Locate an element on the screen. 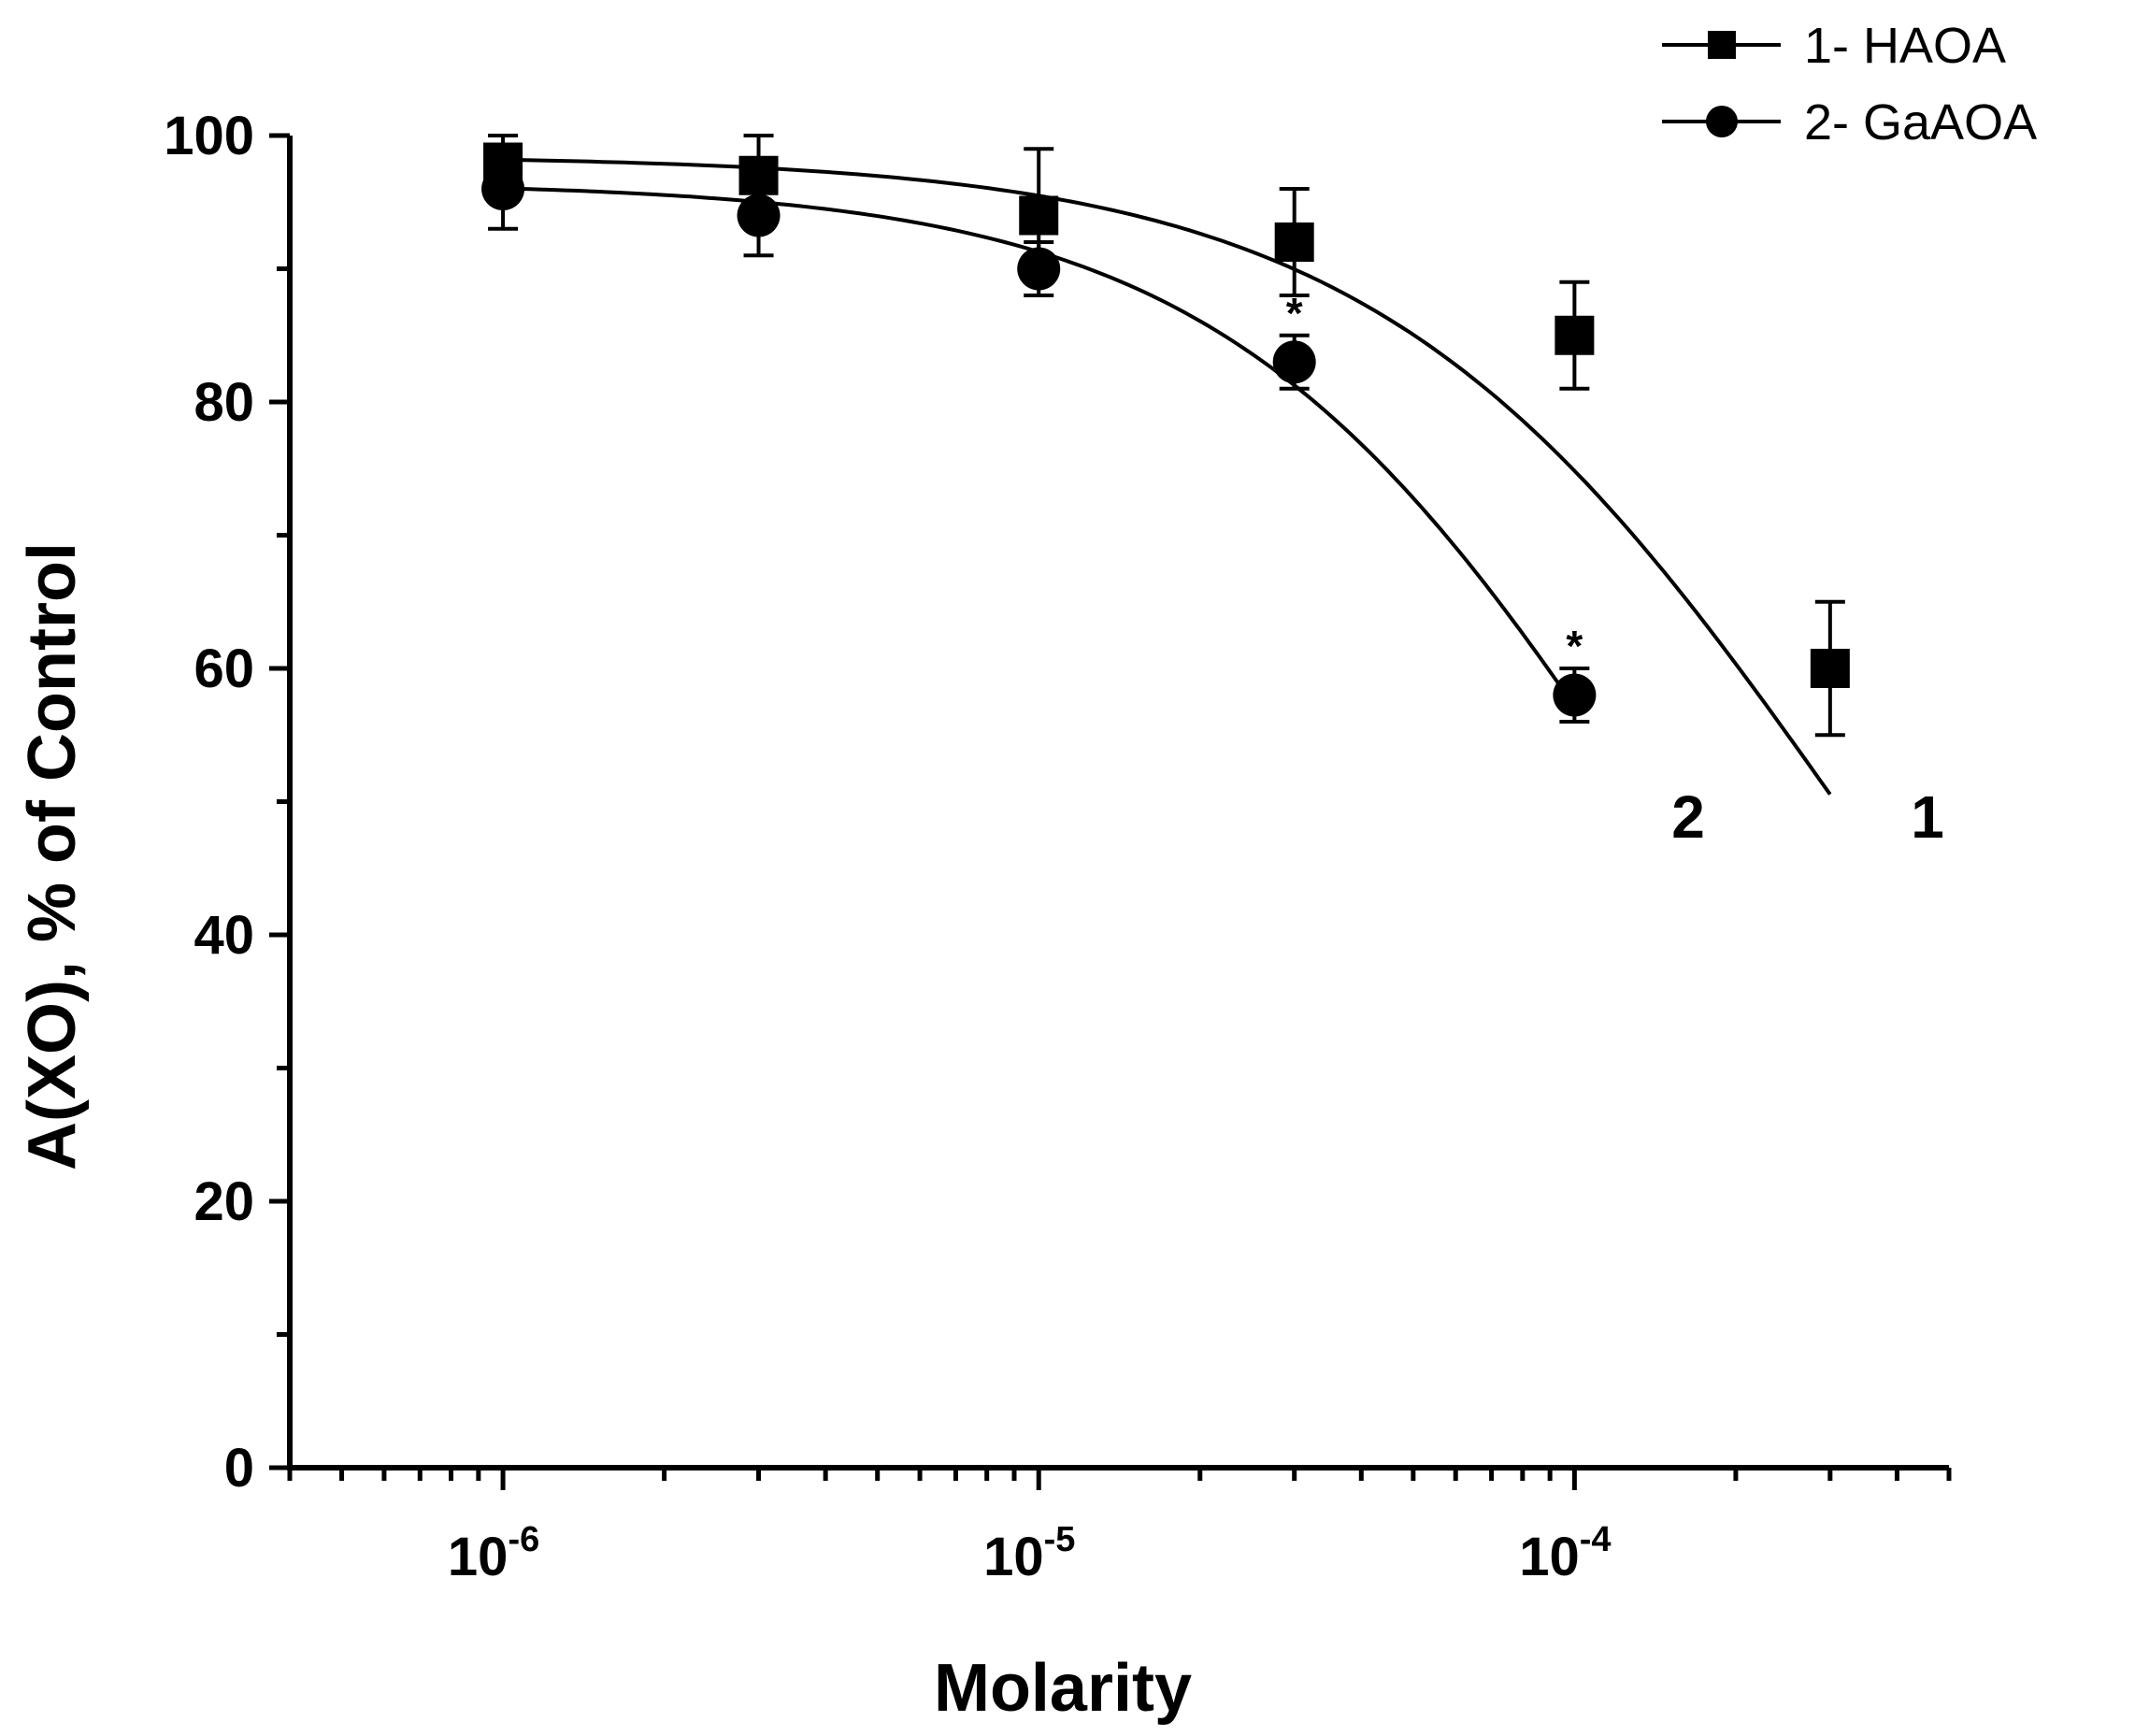  legend-label-1: 1- HAOA is located at coordinates (1905, 46).